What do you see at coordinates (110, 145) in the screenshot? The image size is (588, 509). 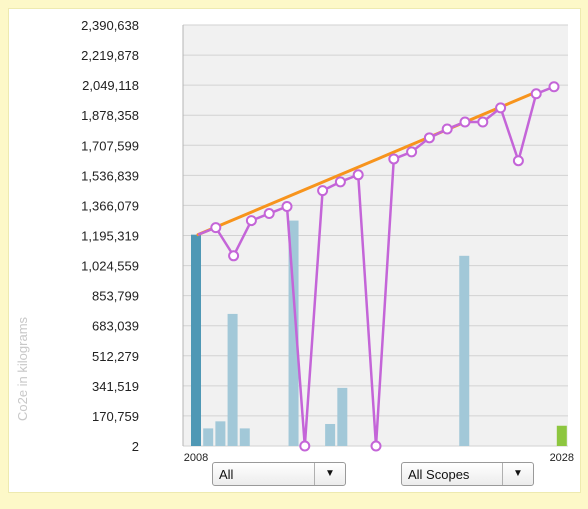 I see `y-tick-label: 1,707,599` at bounding box center [110, 145].